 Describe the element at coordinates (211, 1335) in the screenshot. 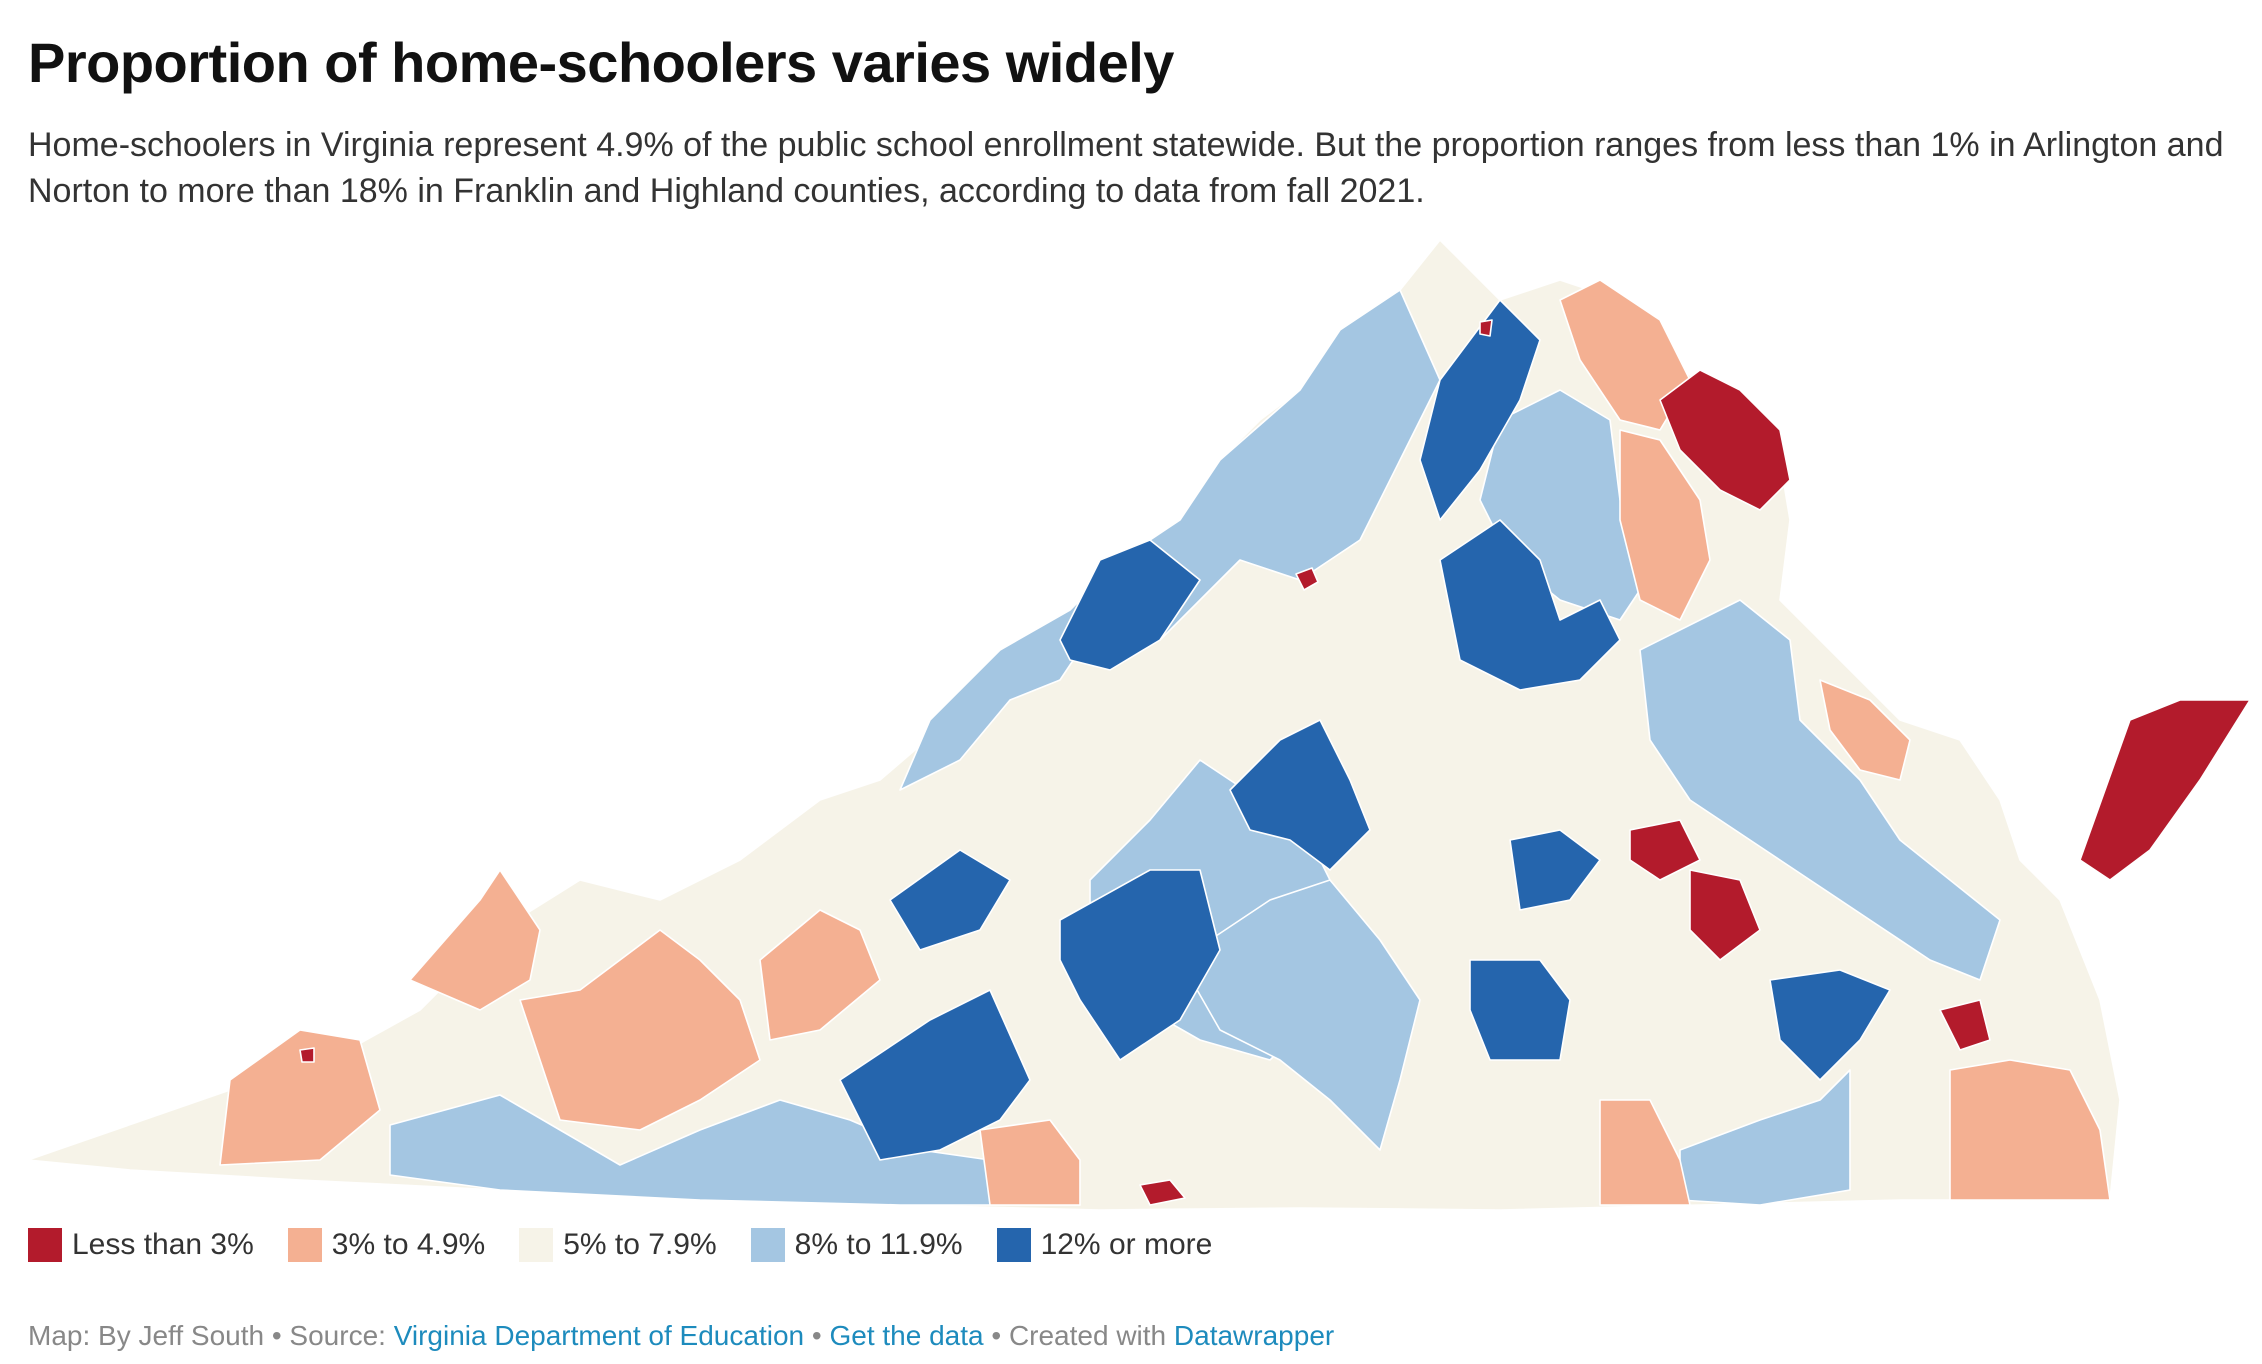

I see `footer-prefix: Map: By Jeff South • Source:` at that location.